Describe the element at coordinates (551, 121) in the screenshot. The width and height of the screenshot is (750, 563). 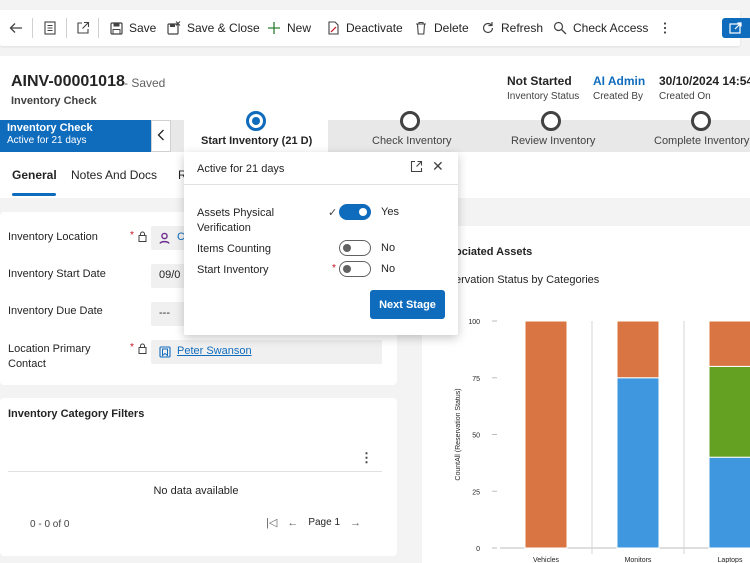
I see `stage-review-inventory-dot` at that location.